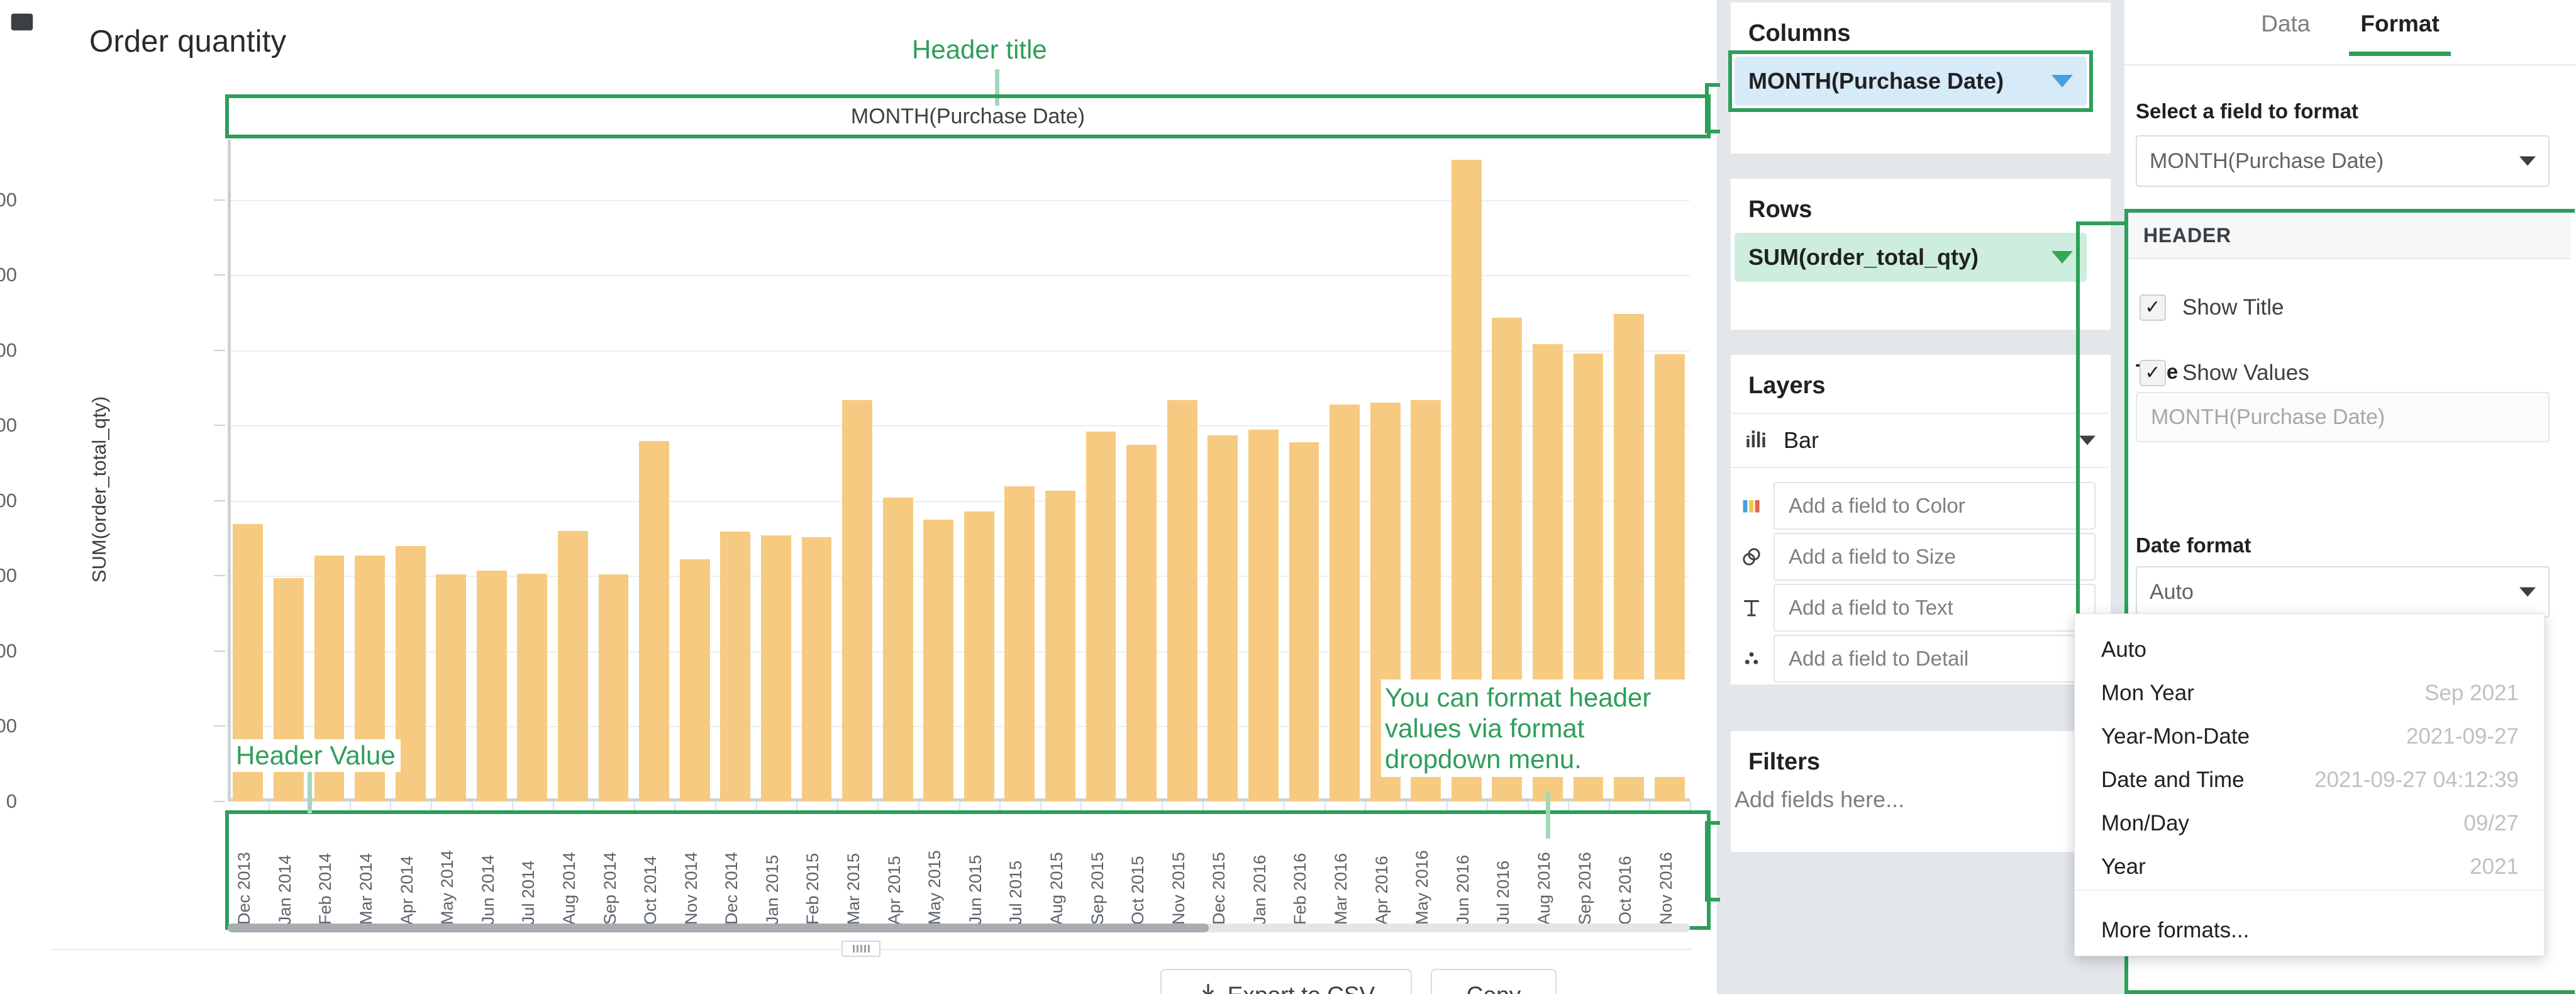  Describe the element at coordinates (2343, 592) in the screenshot. I see `date-format-select: Auto` at that location.